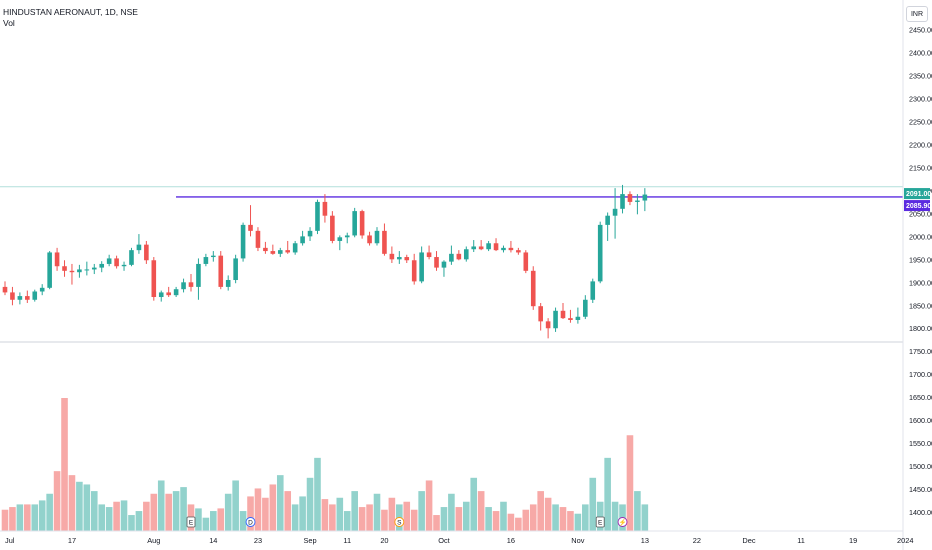  I want to click on price-tick-label: 2300.00, so click(920, 99).